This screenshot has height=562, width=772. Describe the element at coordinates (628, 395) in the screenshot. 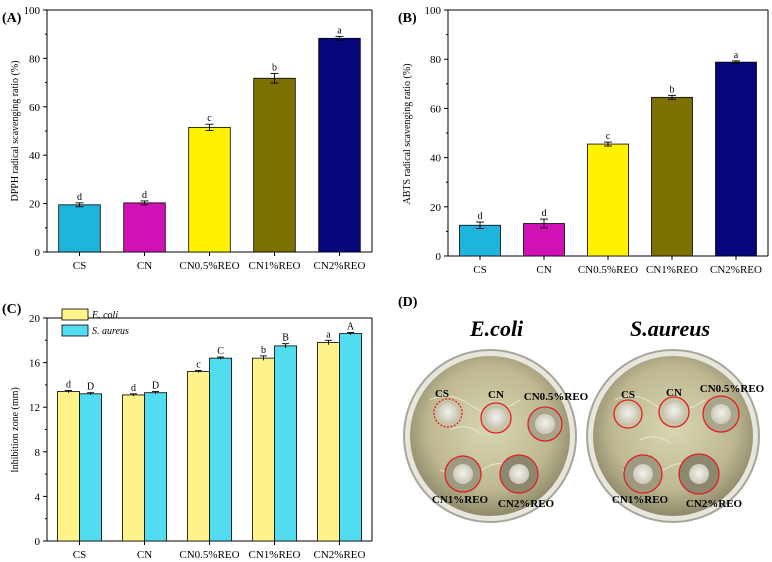

I see `saureus-label-cs: CS` at that location.